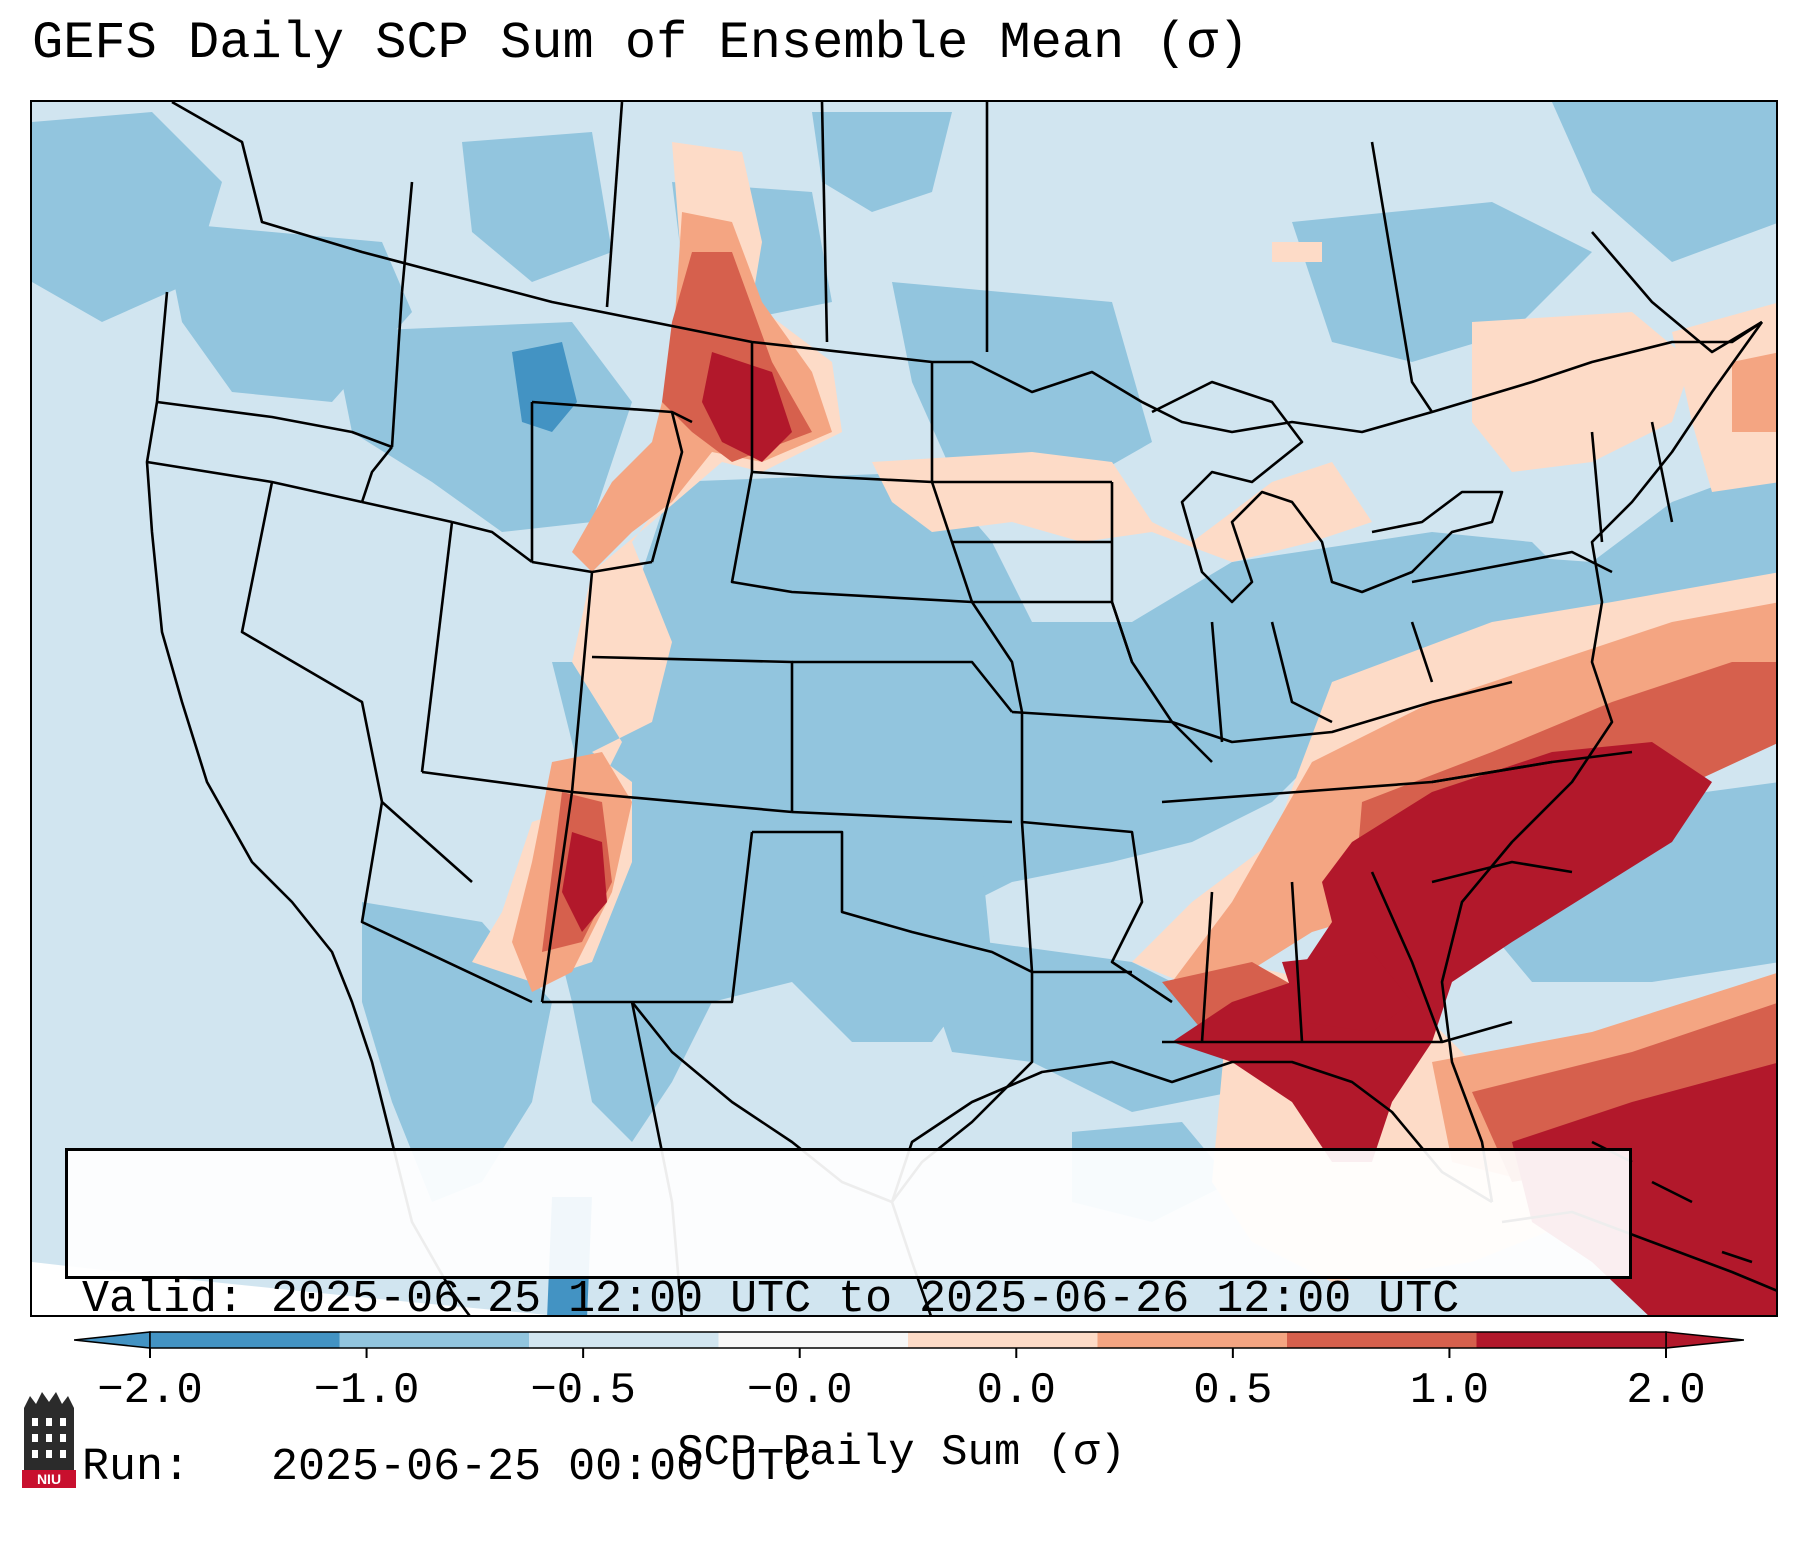 The height and width of the screenshot is (1552, 1803). I want to click on valid-label: Valid:, so click(163, 1299).